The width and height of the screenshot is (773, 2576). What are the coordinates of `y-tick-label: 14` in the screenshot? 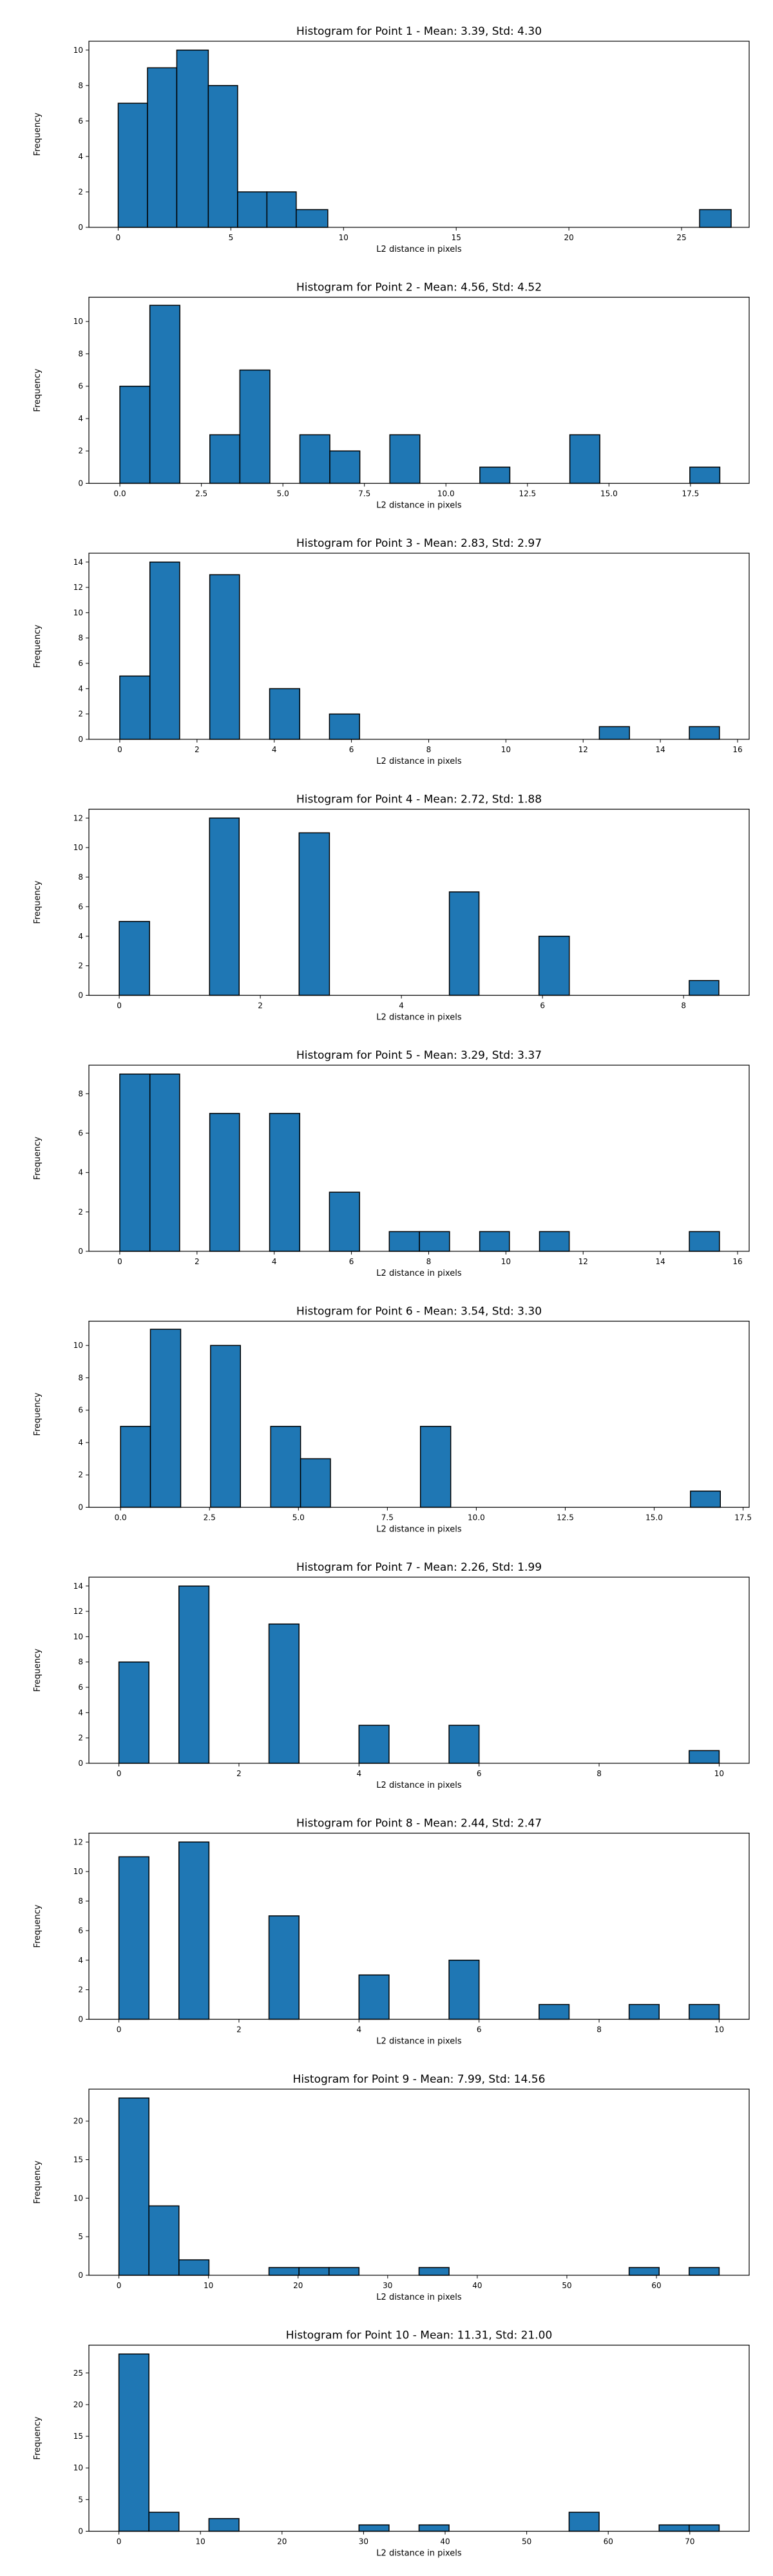 It's located at (78, 562).